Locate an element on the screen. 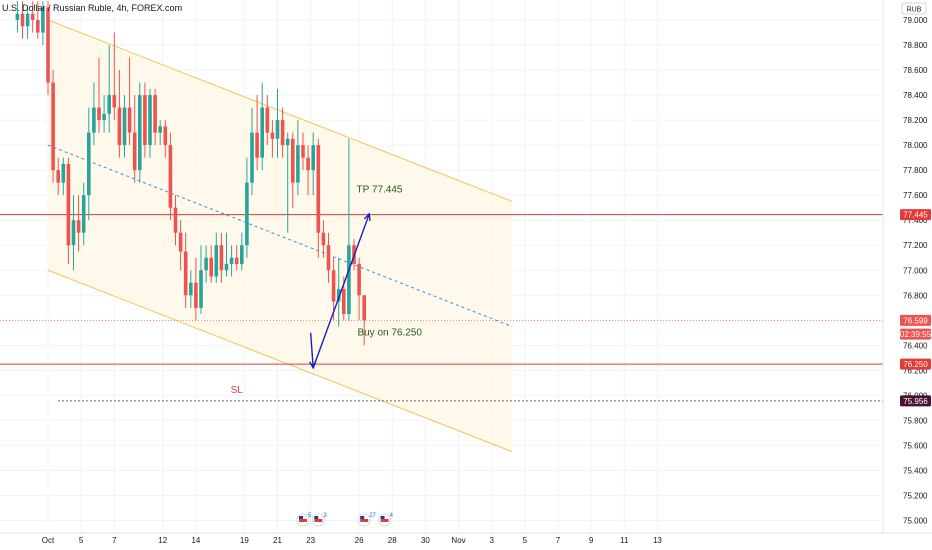 This screenshot has width=932, height=550. buy-annotation: Buy on 76.250 is located at coordinates (389, 332).